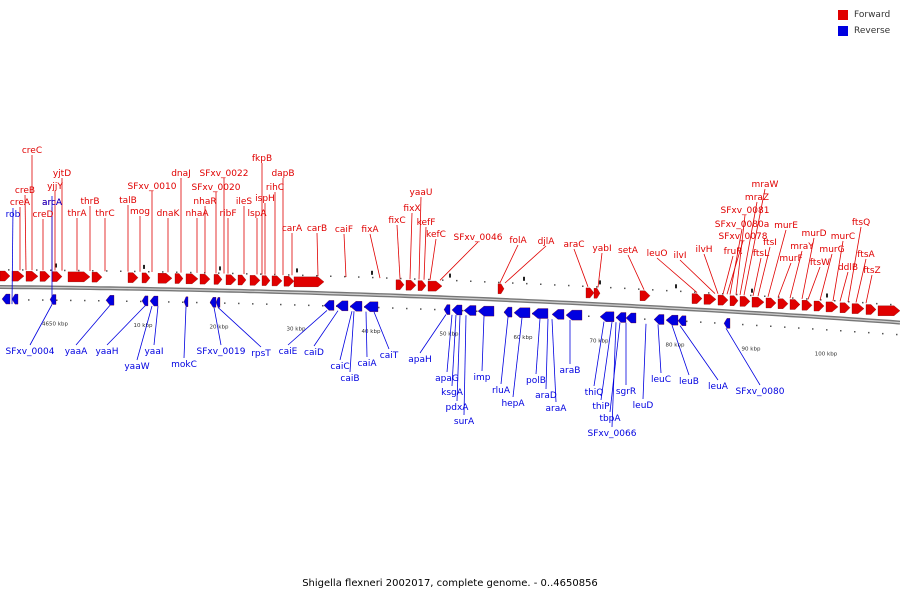 The height and width of the screenshot is (600, 900). Describe the element at coordinates (219, 327) in the screenshot. I see `tick-label: 20 kbp` at that location.